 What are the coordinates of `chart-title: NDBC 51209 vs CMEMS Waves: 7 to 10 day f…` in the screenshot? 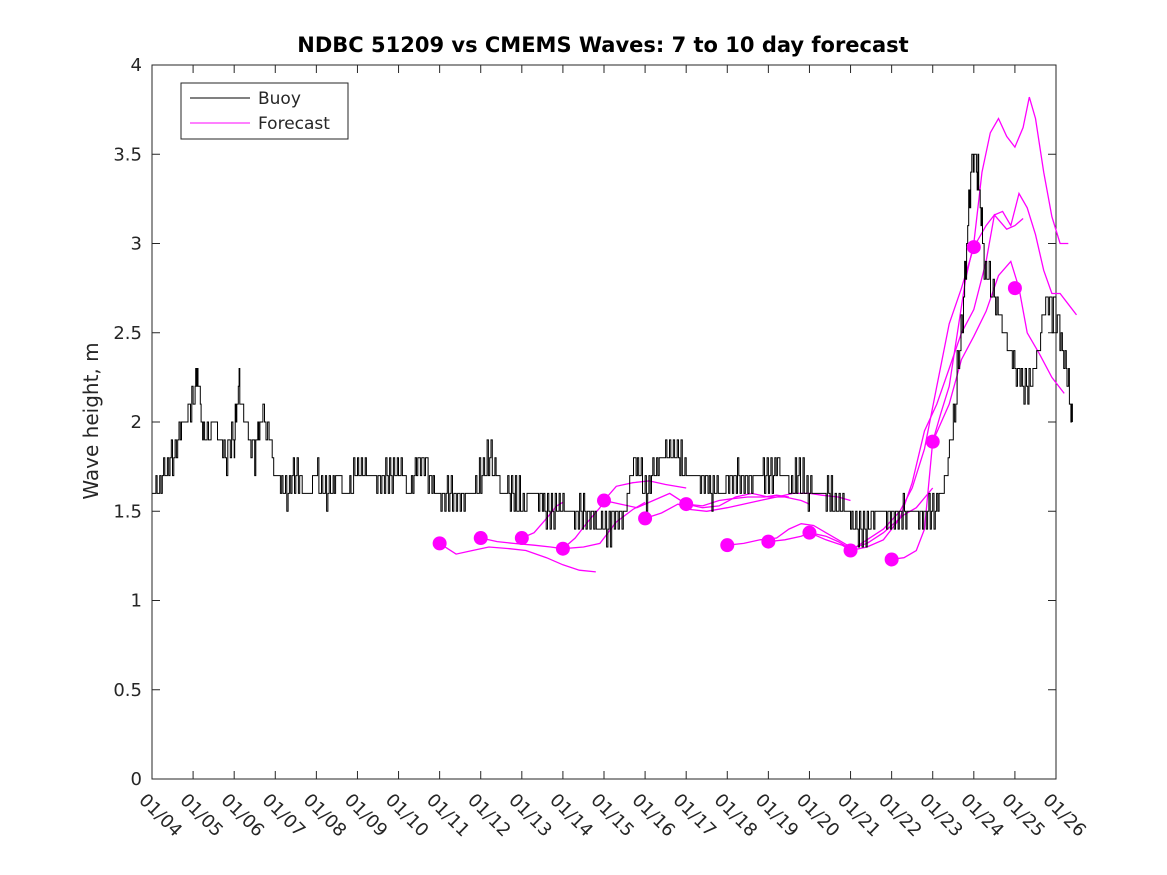 It's located at (602, 45).